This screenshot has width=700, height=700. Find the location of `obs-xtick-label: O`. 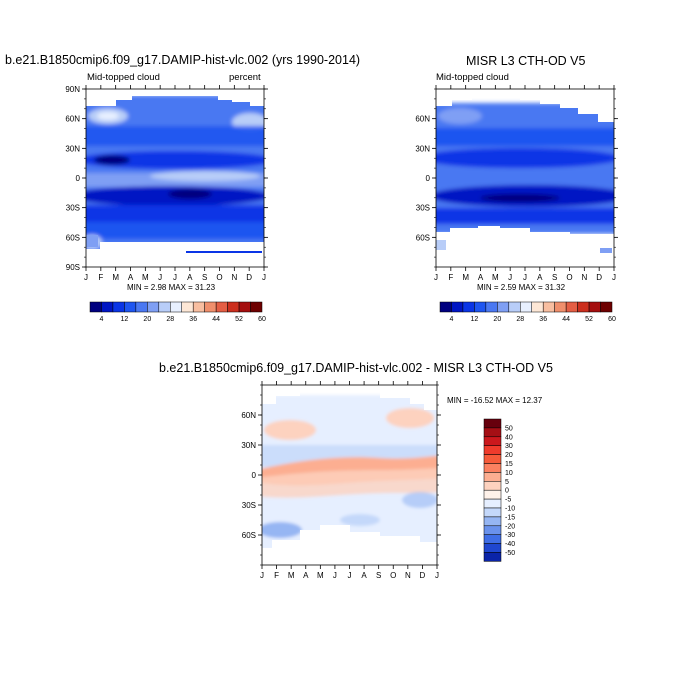

obs-xtick-label: O is located at coordinates (569, 277).